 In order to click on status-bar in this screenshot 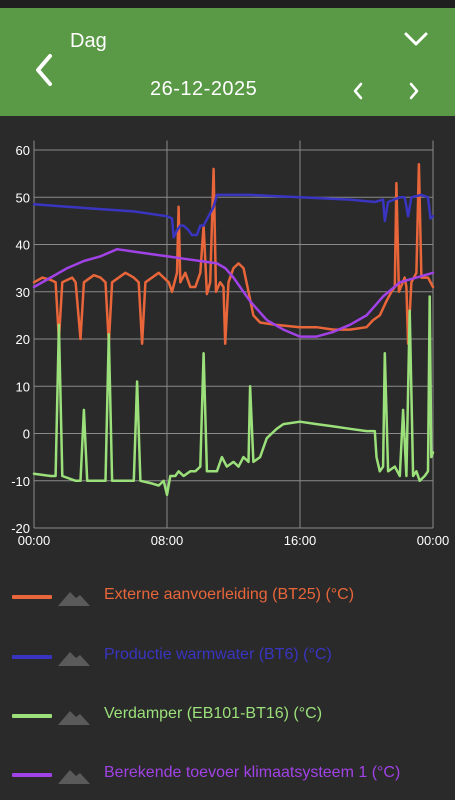, I will do `click(227, 4)`.